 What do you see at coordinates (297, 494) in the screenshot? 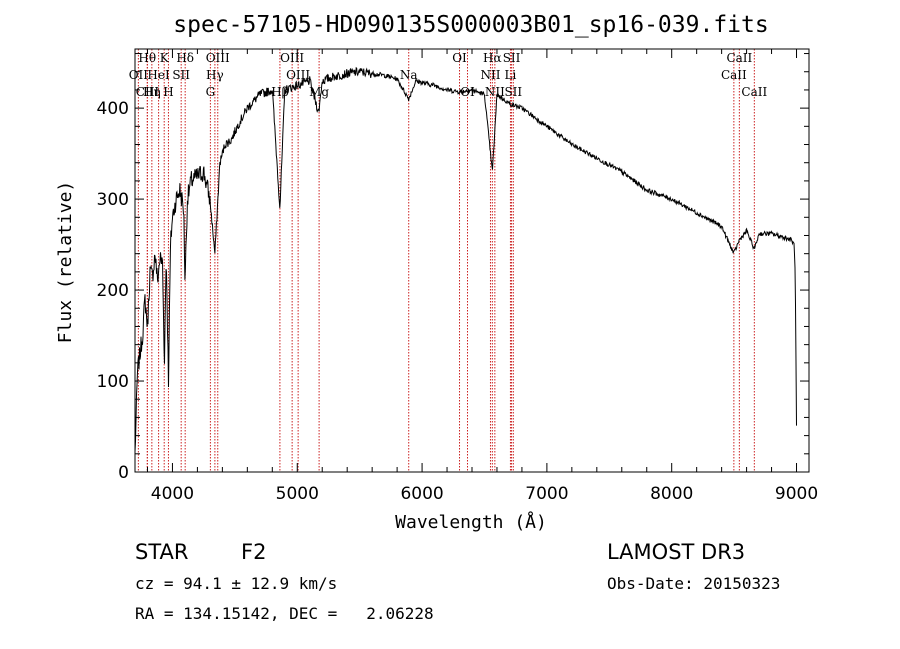
I see `x-tick-label: 5000` at bounding box center [297, 494].